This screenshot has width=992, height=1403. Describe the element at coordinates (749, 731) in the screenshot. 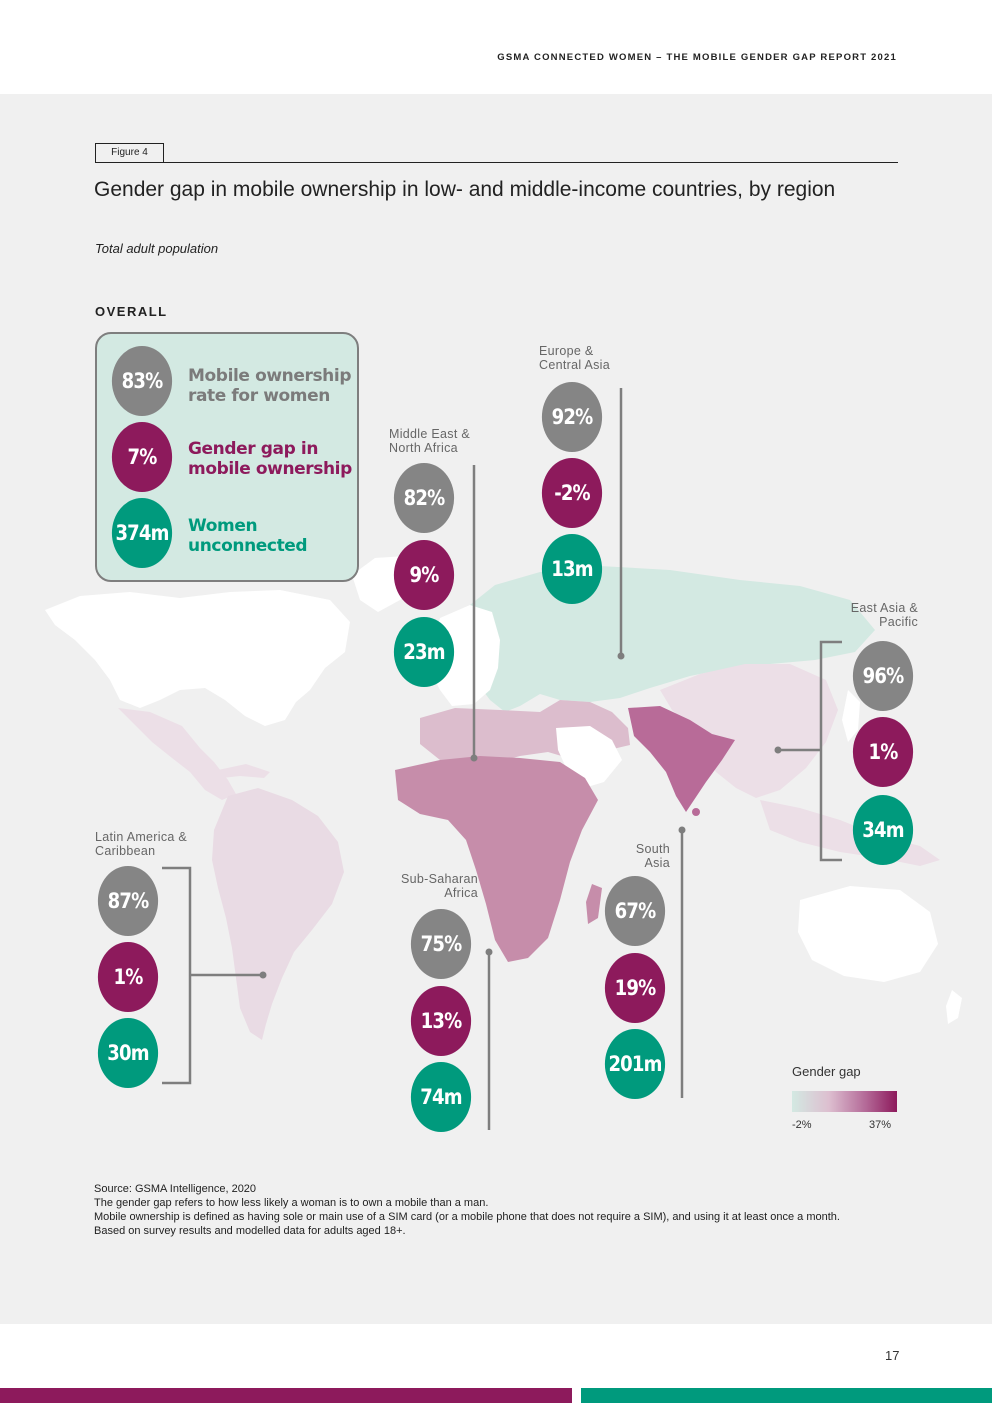

I see `map-east-asia` at that location.